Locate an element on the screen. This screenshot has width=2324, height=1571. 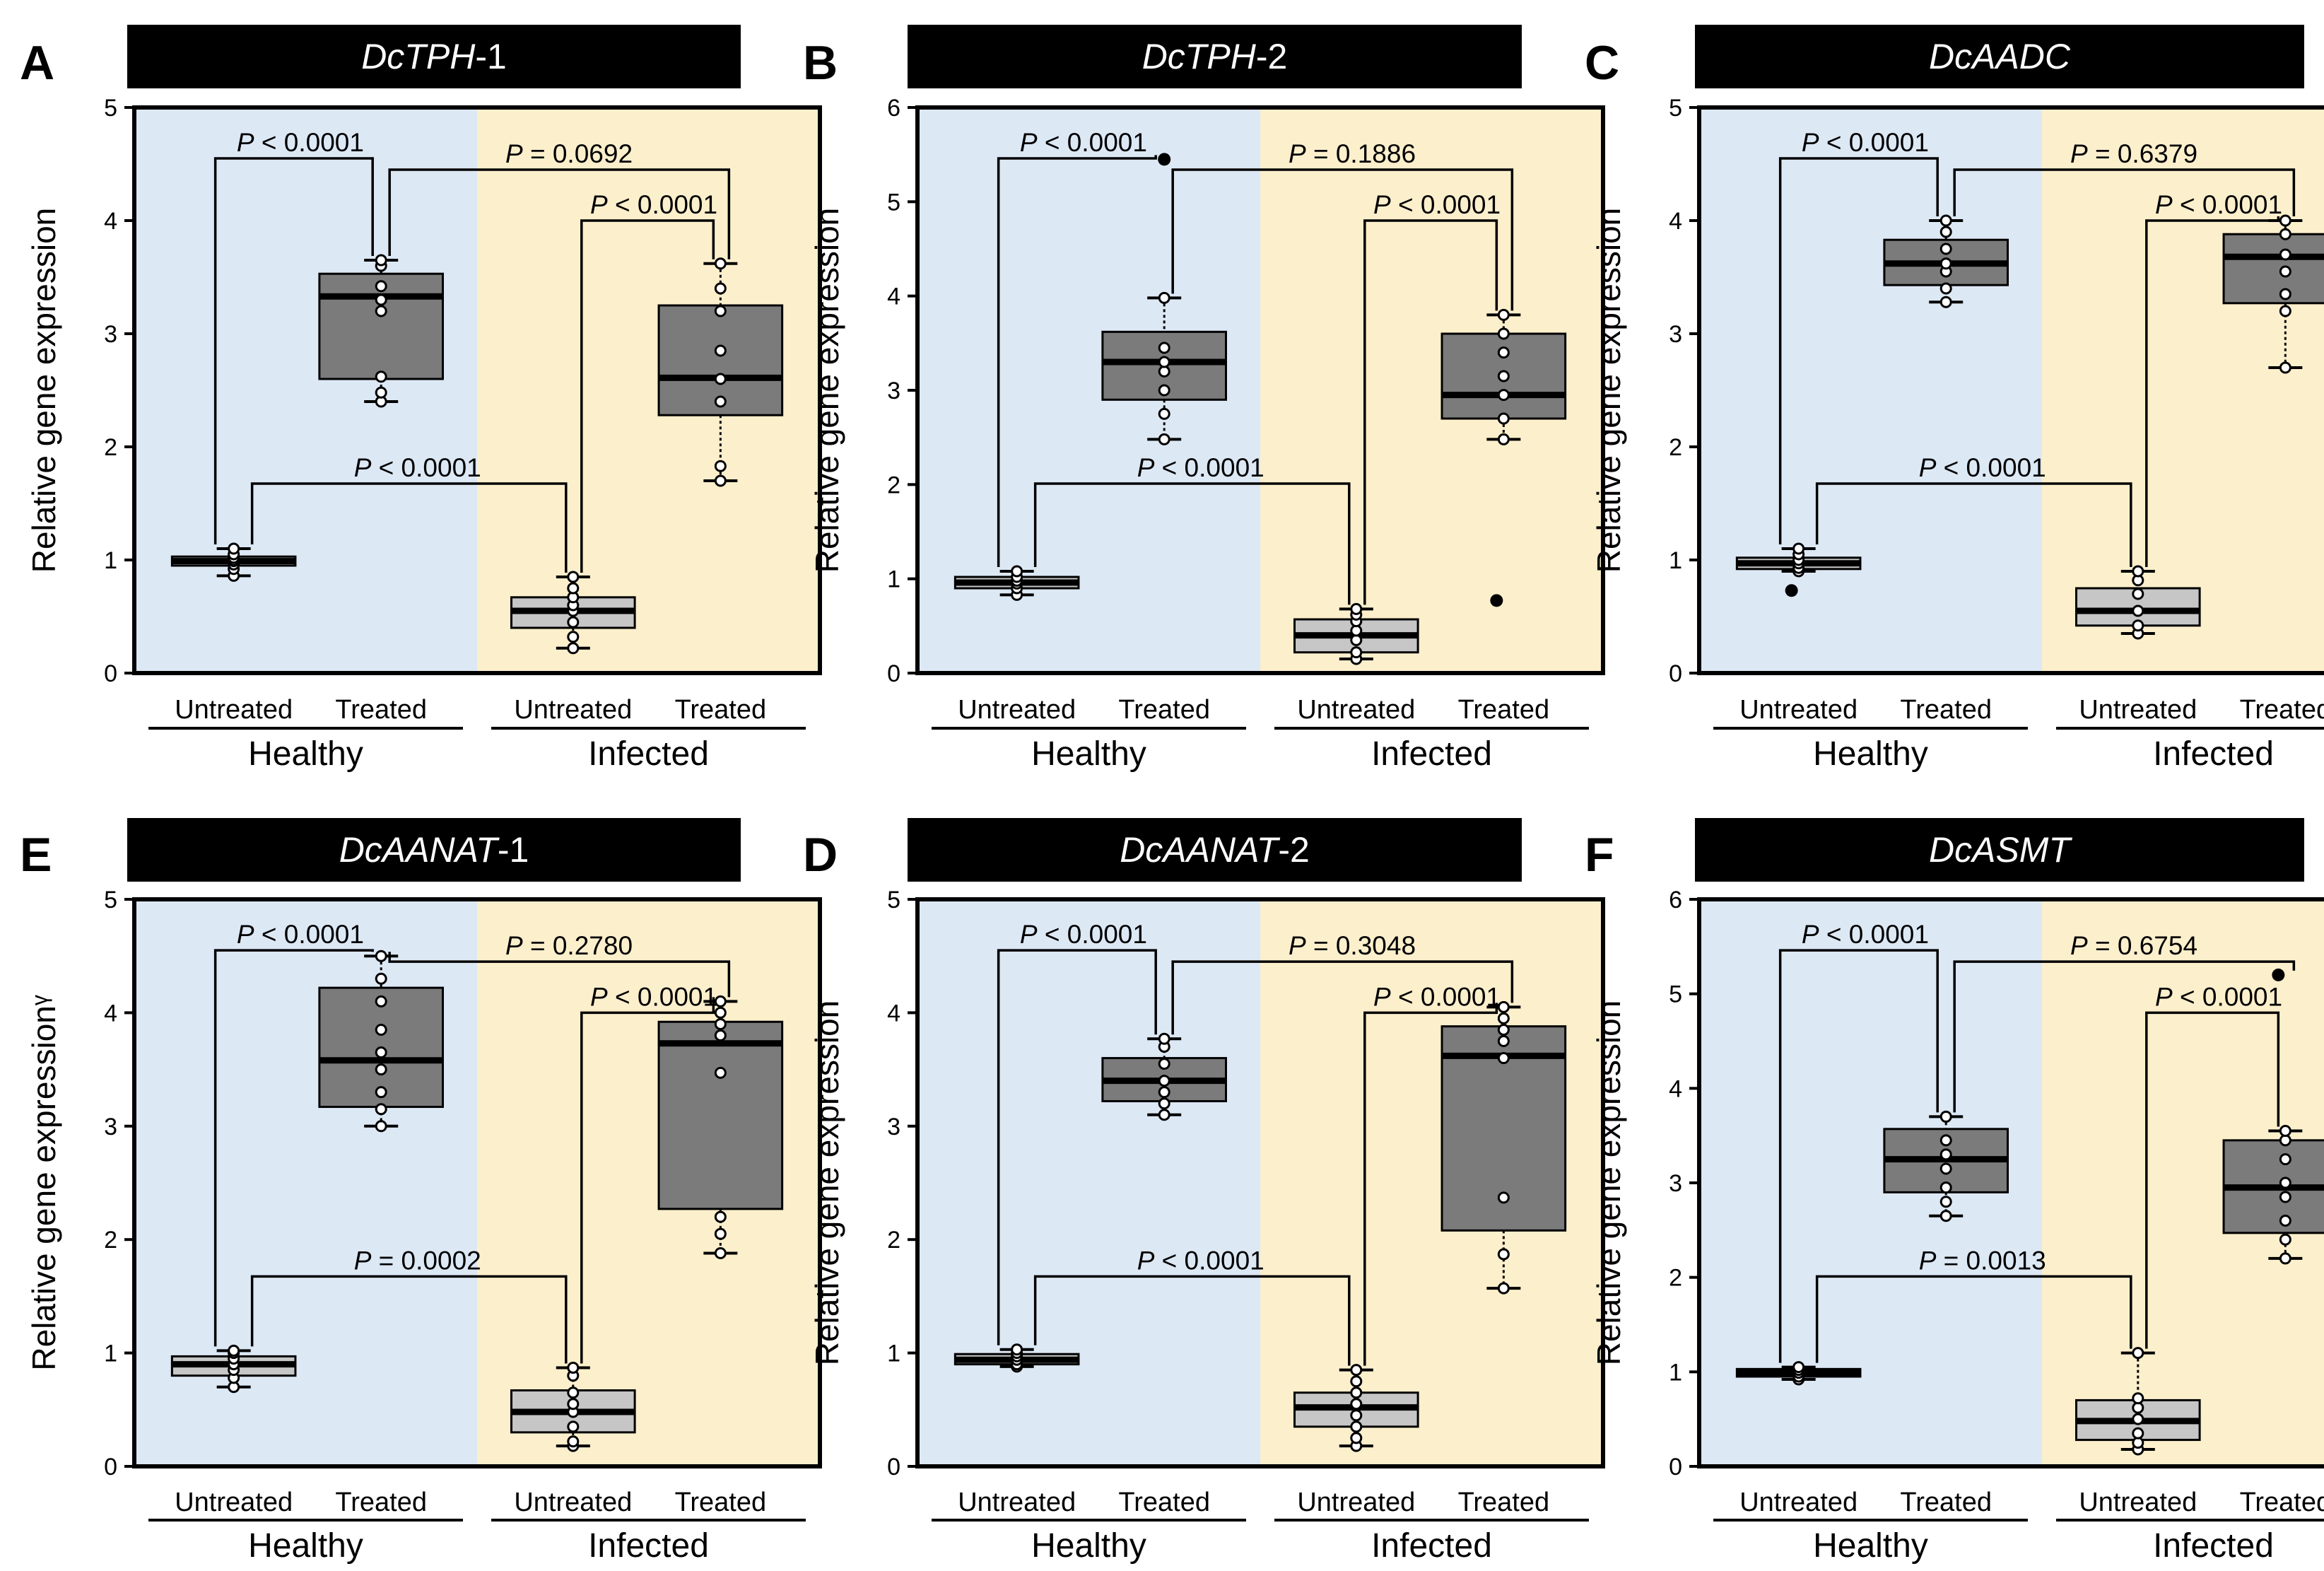
gene-title: DcAANAT-1 is located at coordinates (434, 850).